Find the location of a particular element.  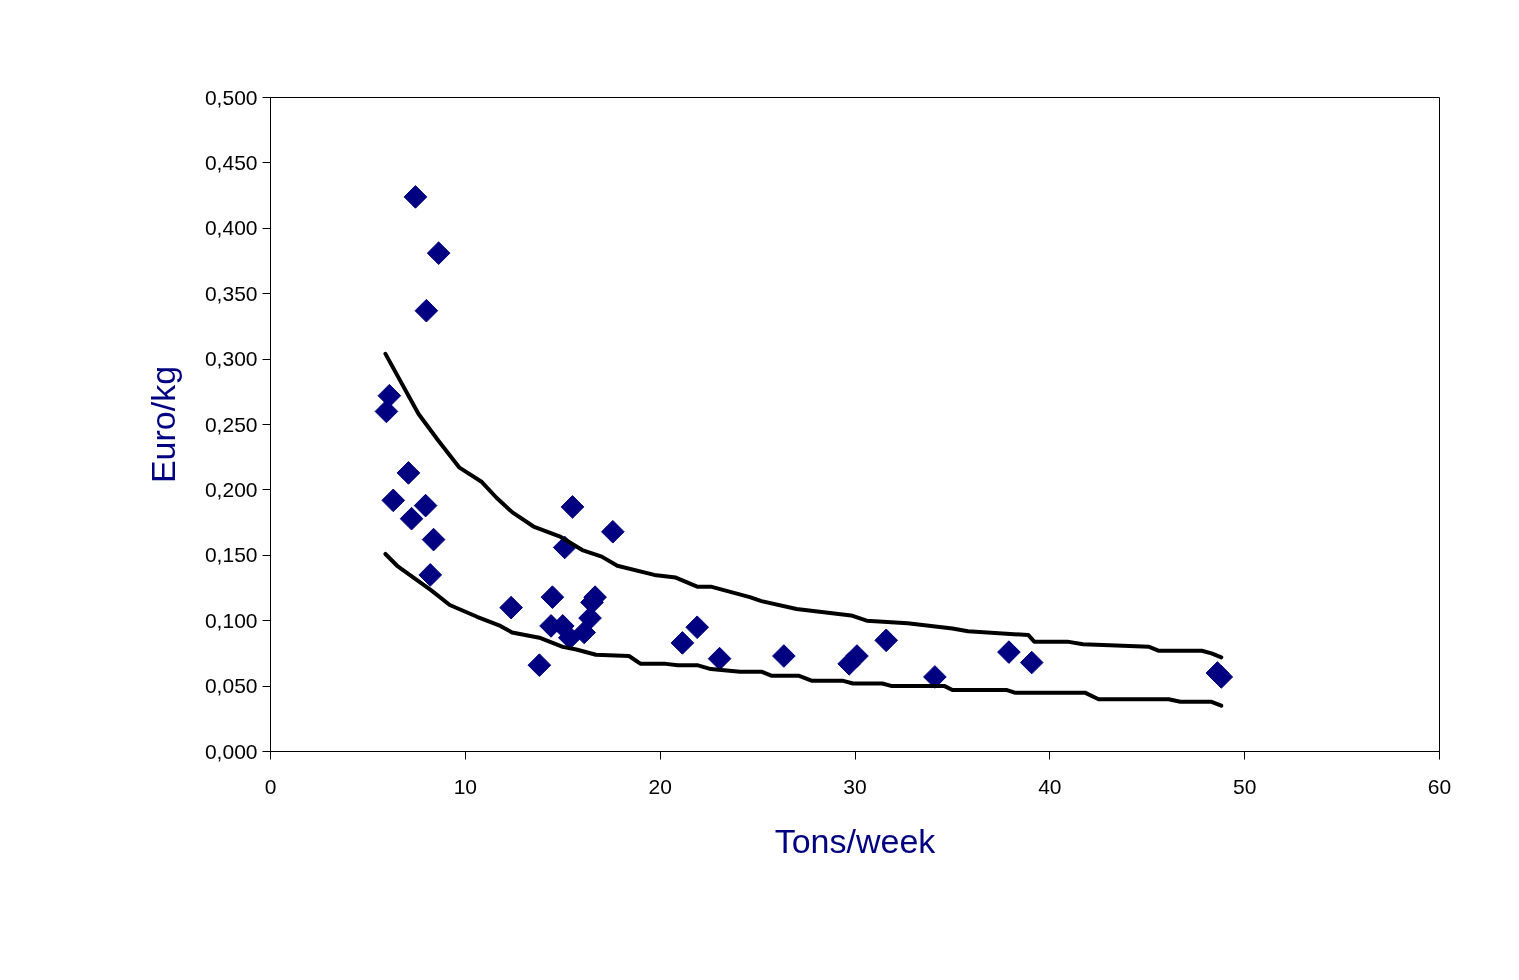

x-tick-label: 10 is located at coordinates (465, 786).